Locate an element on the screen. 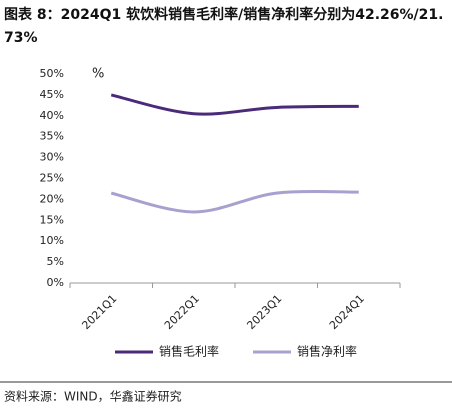  y-tick-label: 0% is located at coordinates (55, 282).